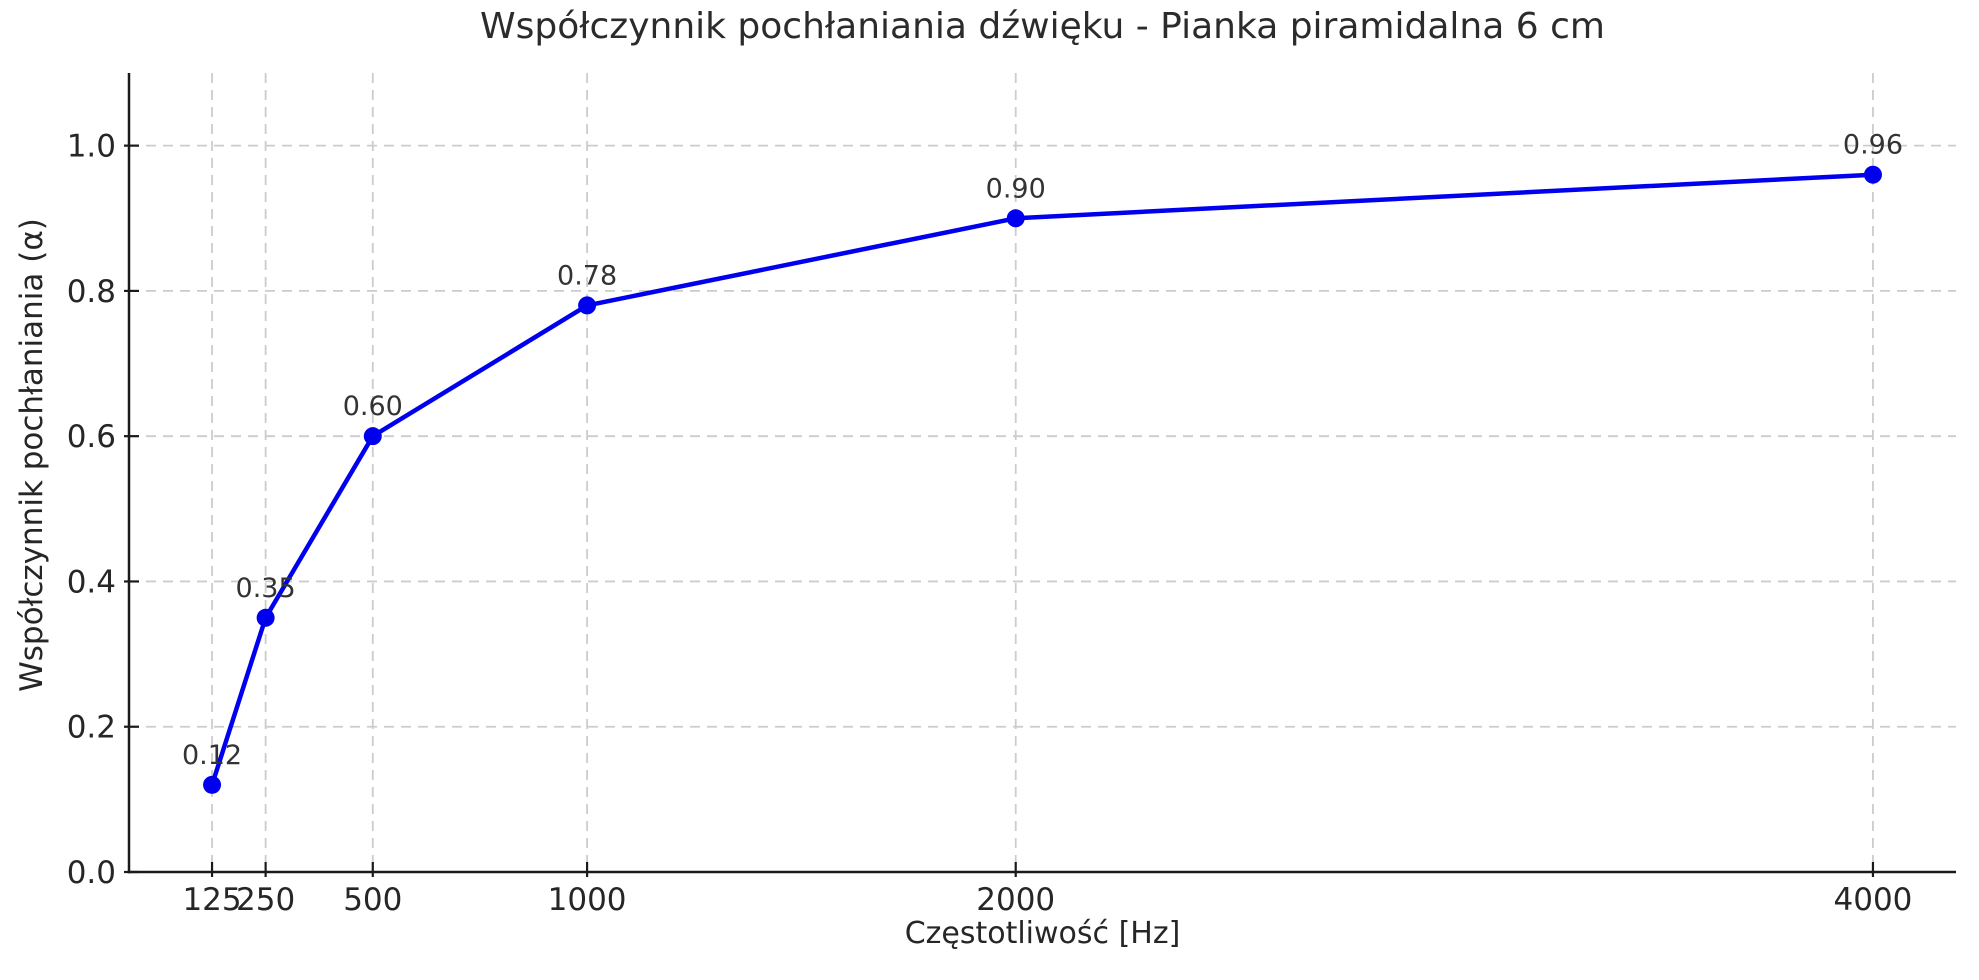  Describe the element at coordinates (266, 588) in the screenshot. I see `data-point-label: 0.35` at that location.